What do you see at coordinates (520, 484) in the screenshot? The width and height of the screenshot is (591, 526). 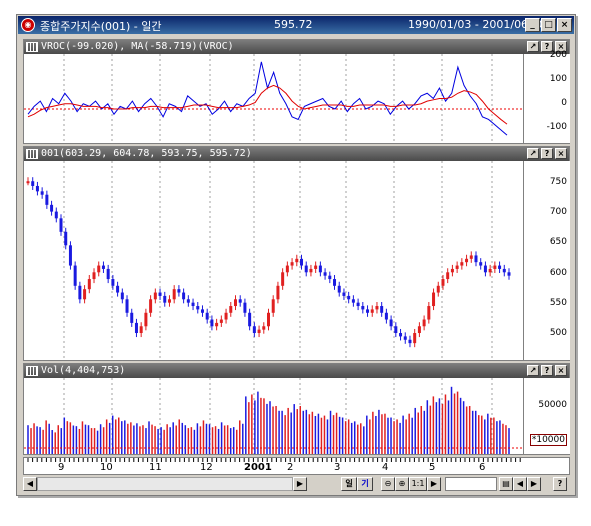 I see `prev-icon: ◀` at bounding box center [520, 484].